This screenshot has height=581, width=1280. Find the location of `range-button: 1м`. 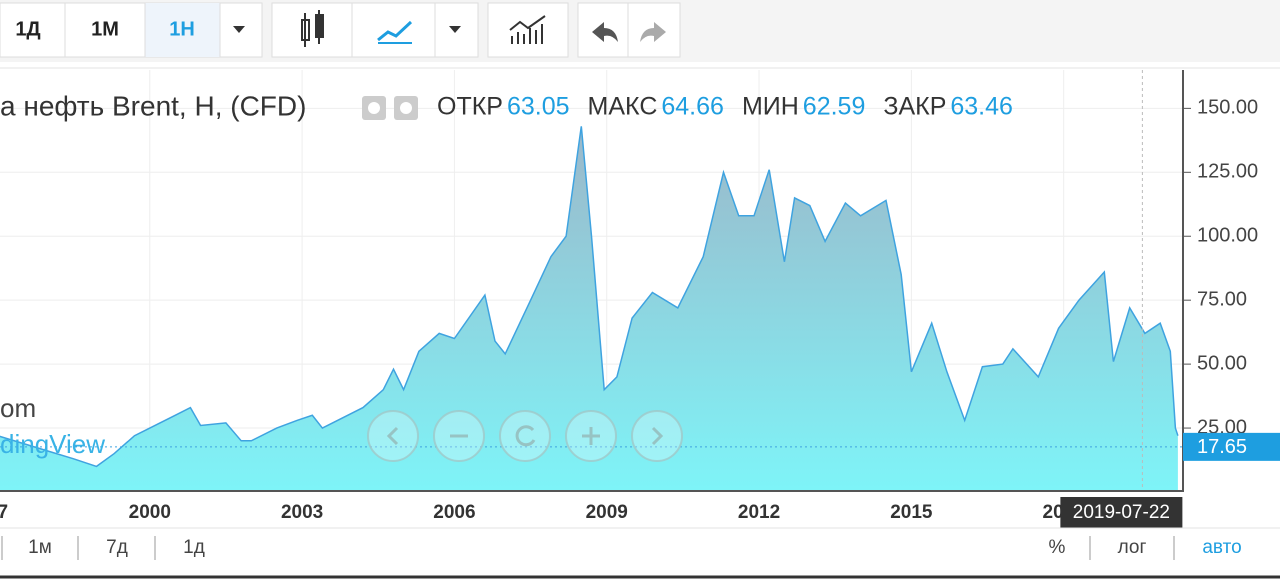

range-button: 1м is located at coordinates (40, 547).